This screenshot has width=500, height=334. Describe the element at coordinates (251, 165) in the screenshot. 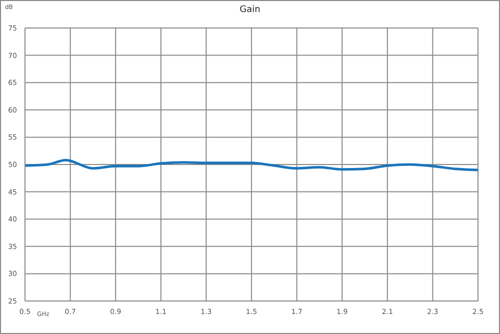

I see `line-series` at that location.